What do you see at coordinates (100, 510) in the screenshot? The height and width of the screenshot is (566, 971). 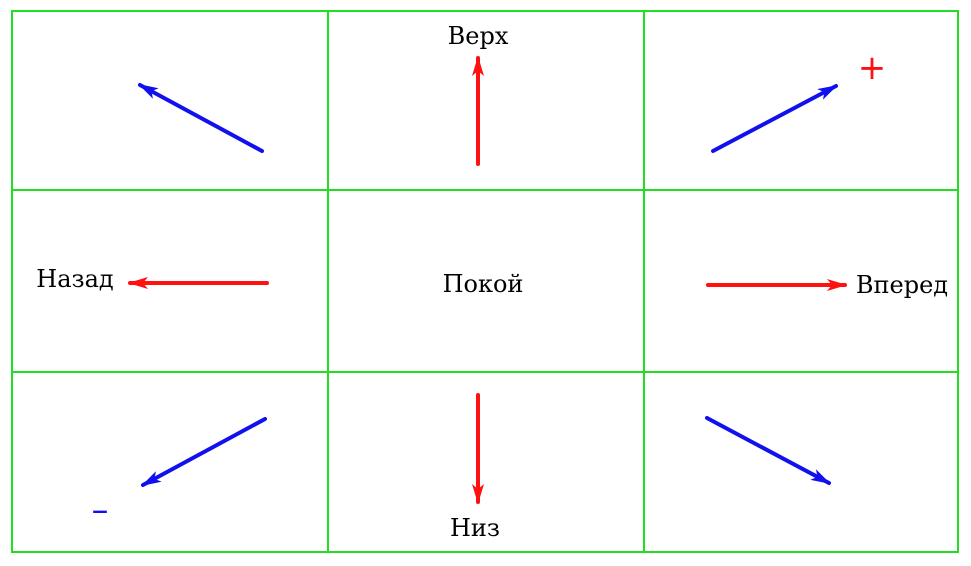 I see `minus-sign: –` at bounding box center [100, 510].